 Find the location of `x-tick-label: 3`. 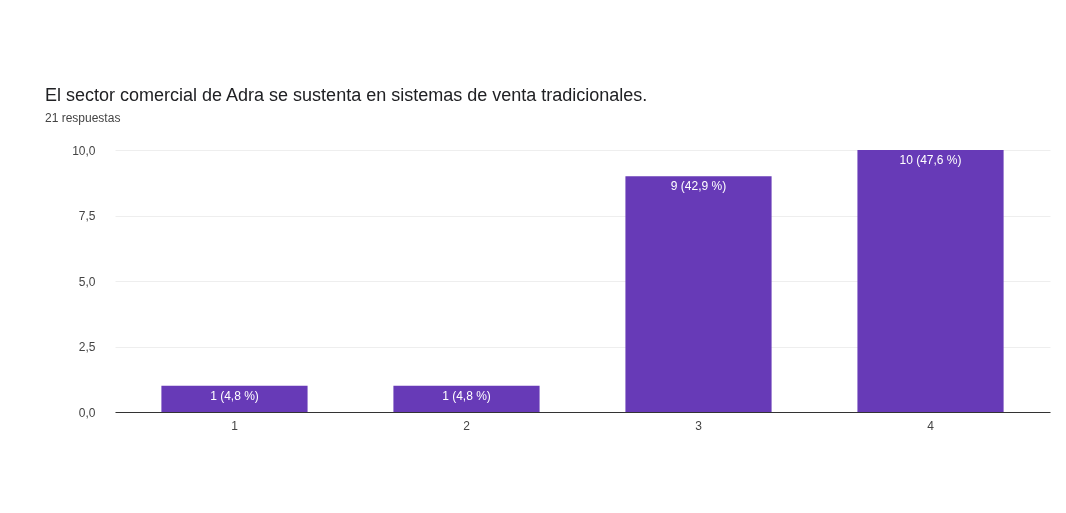

x-tick-label: 3 is located at coordinates (699, 425).